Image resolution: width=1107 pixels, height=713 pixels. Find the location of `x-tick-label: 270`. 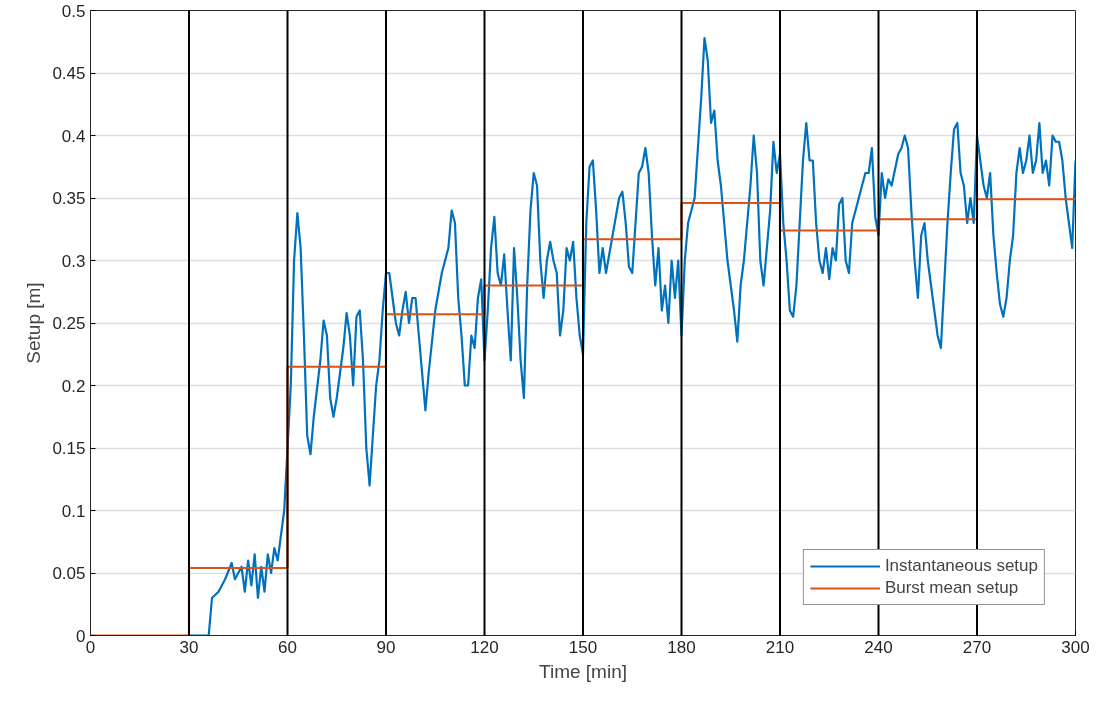

x-tick-label: 270 is located at coordinates (977, 647).